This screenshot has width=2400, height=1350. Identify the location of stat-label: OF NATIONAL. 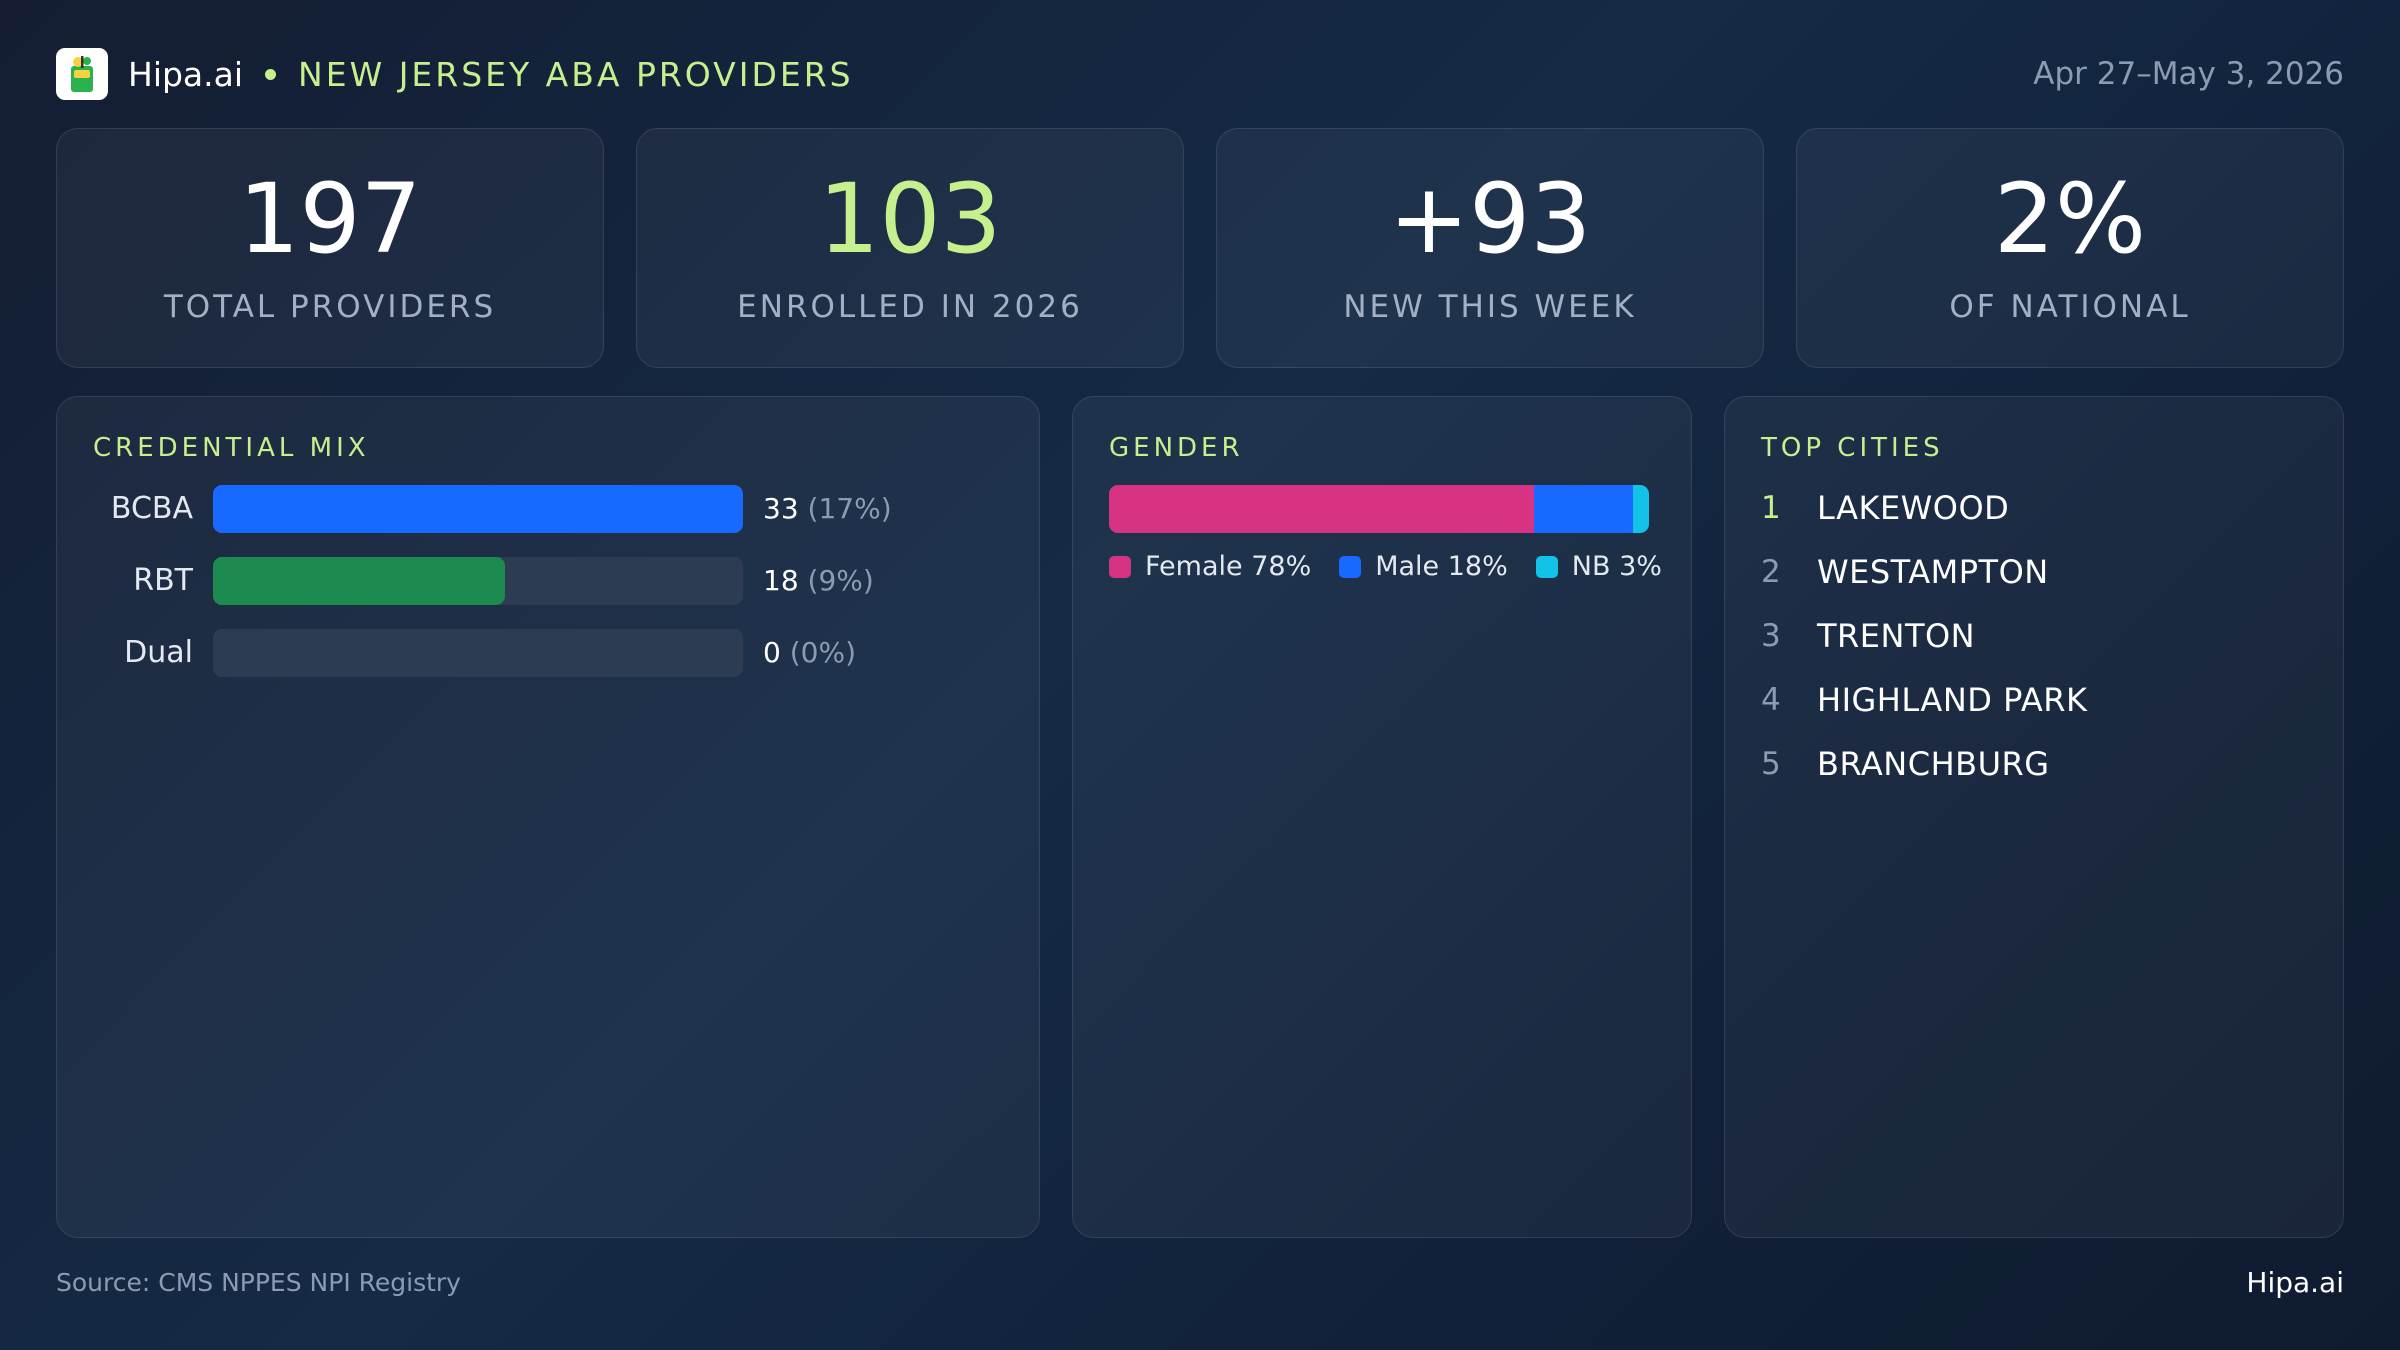
(2070, 307).